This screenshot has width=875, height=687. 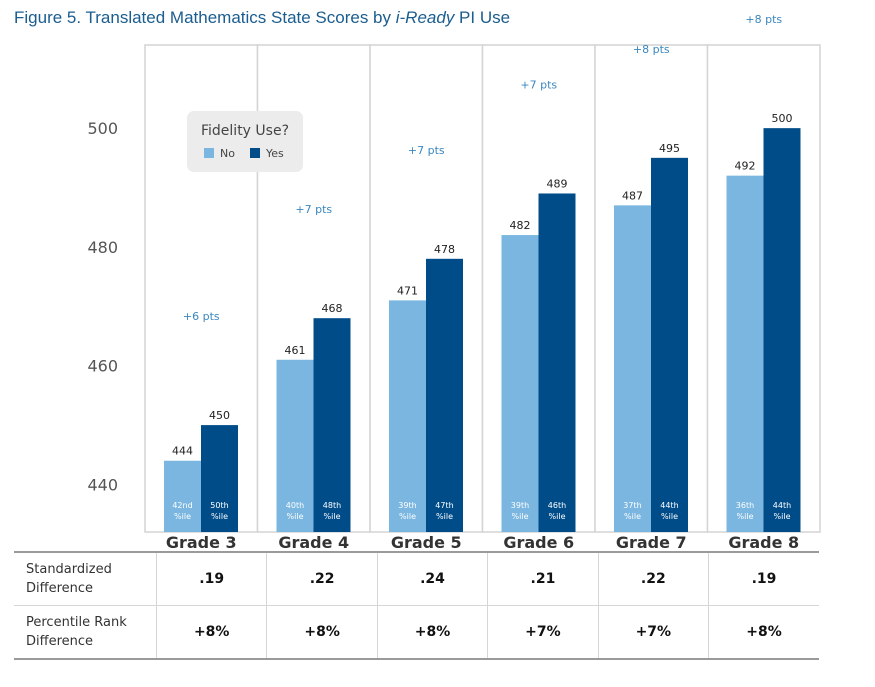 What do you see at coordinates (632, 505) in the screenshot?
I see `percentile-label: 37th` at bounding box center [632, 505].